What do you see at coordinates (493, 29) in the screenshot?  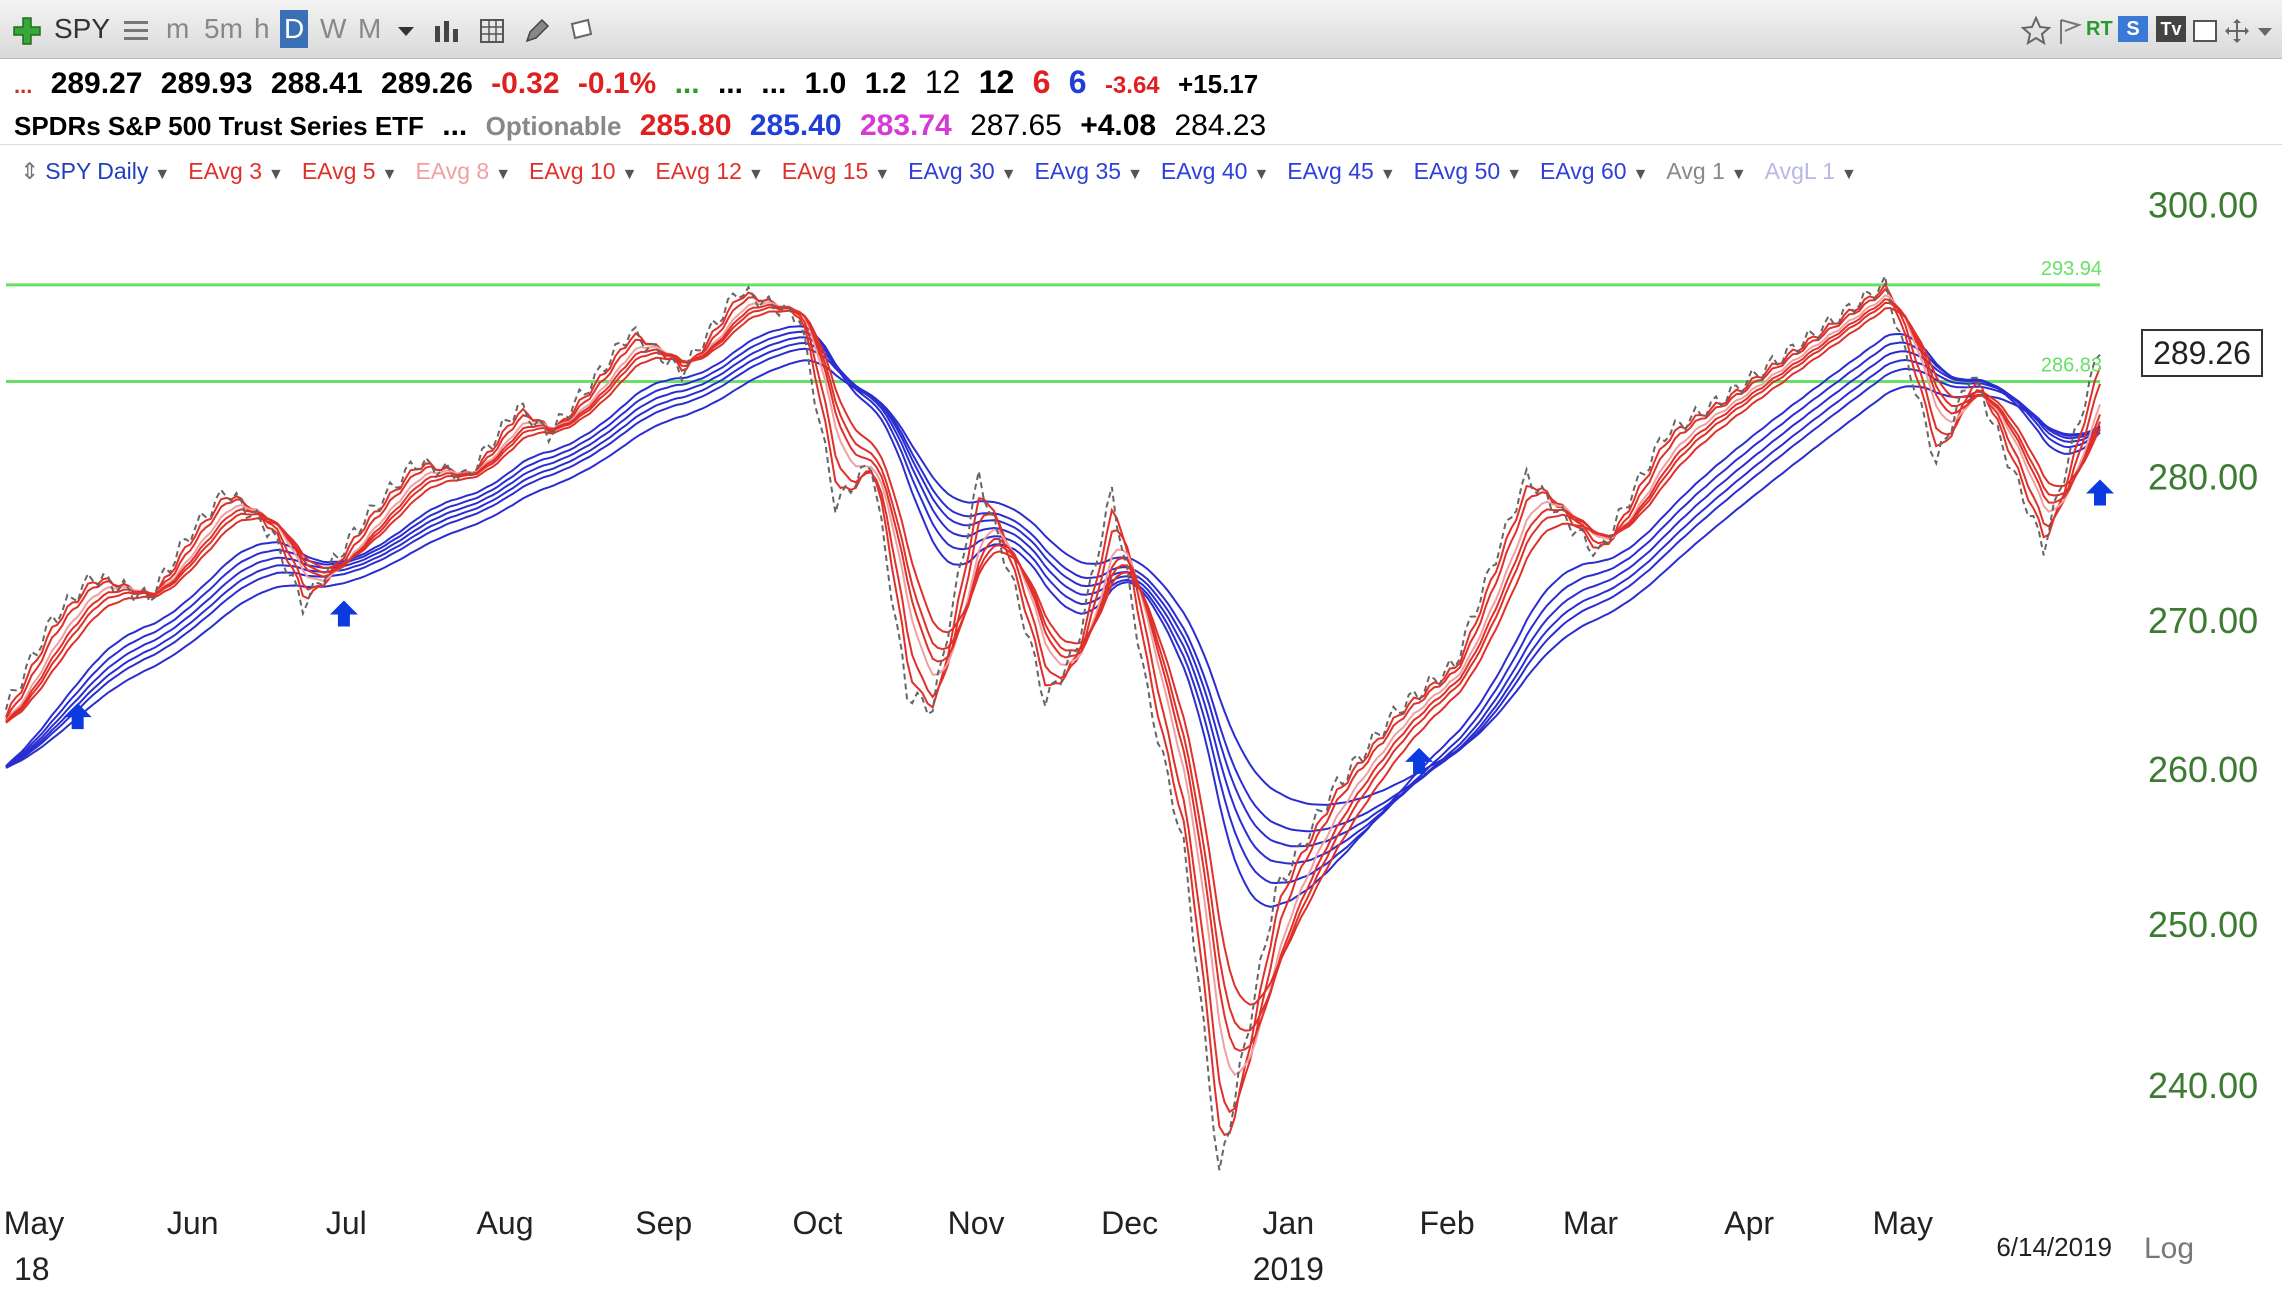 I see `table-icon` at bounding box center [493, 29].